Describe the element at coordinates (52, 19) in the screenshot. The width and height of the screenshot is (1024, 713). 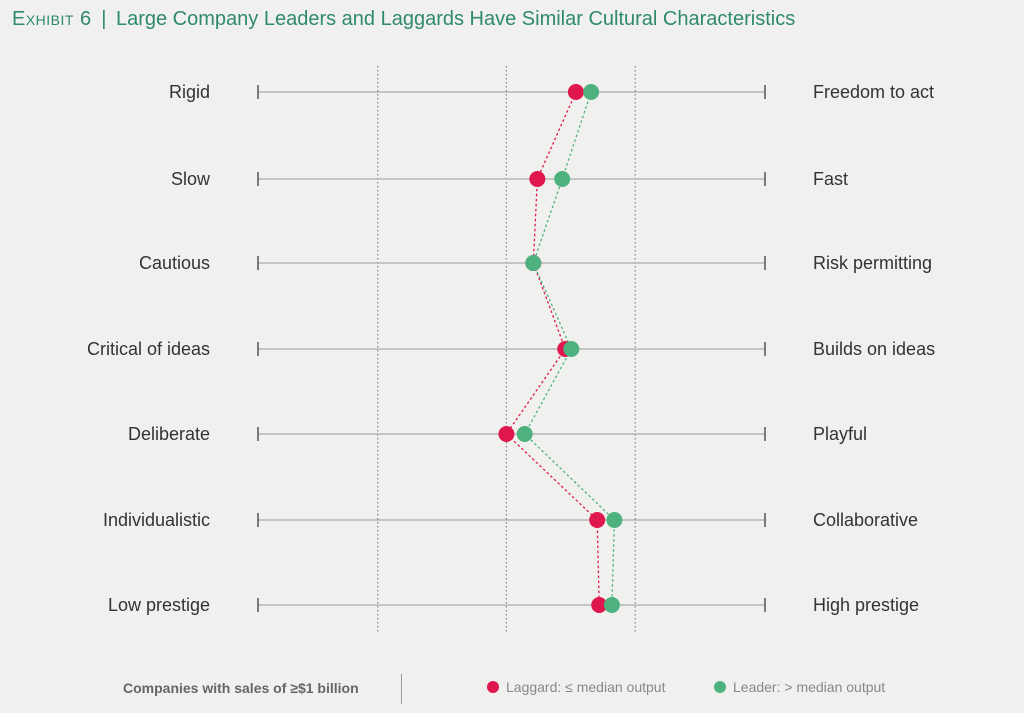
I see `exhibit-label: Exhibit 6` at that location.